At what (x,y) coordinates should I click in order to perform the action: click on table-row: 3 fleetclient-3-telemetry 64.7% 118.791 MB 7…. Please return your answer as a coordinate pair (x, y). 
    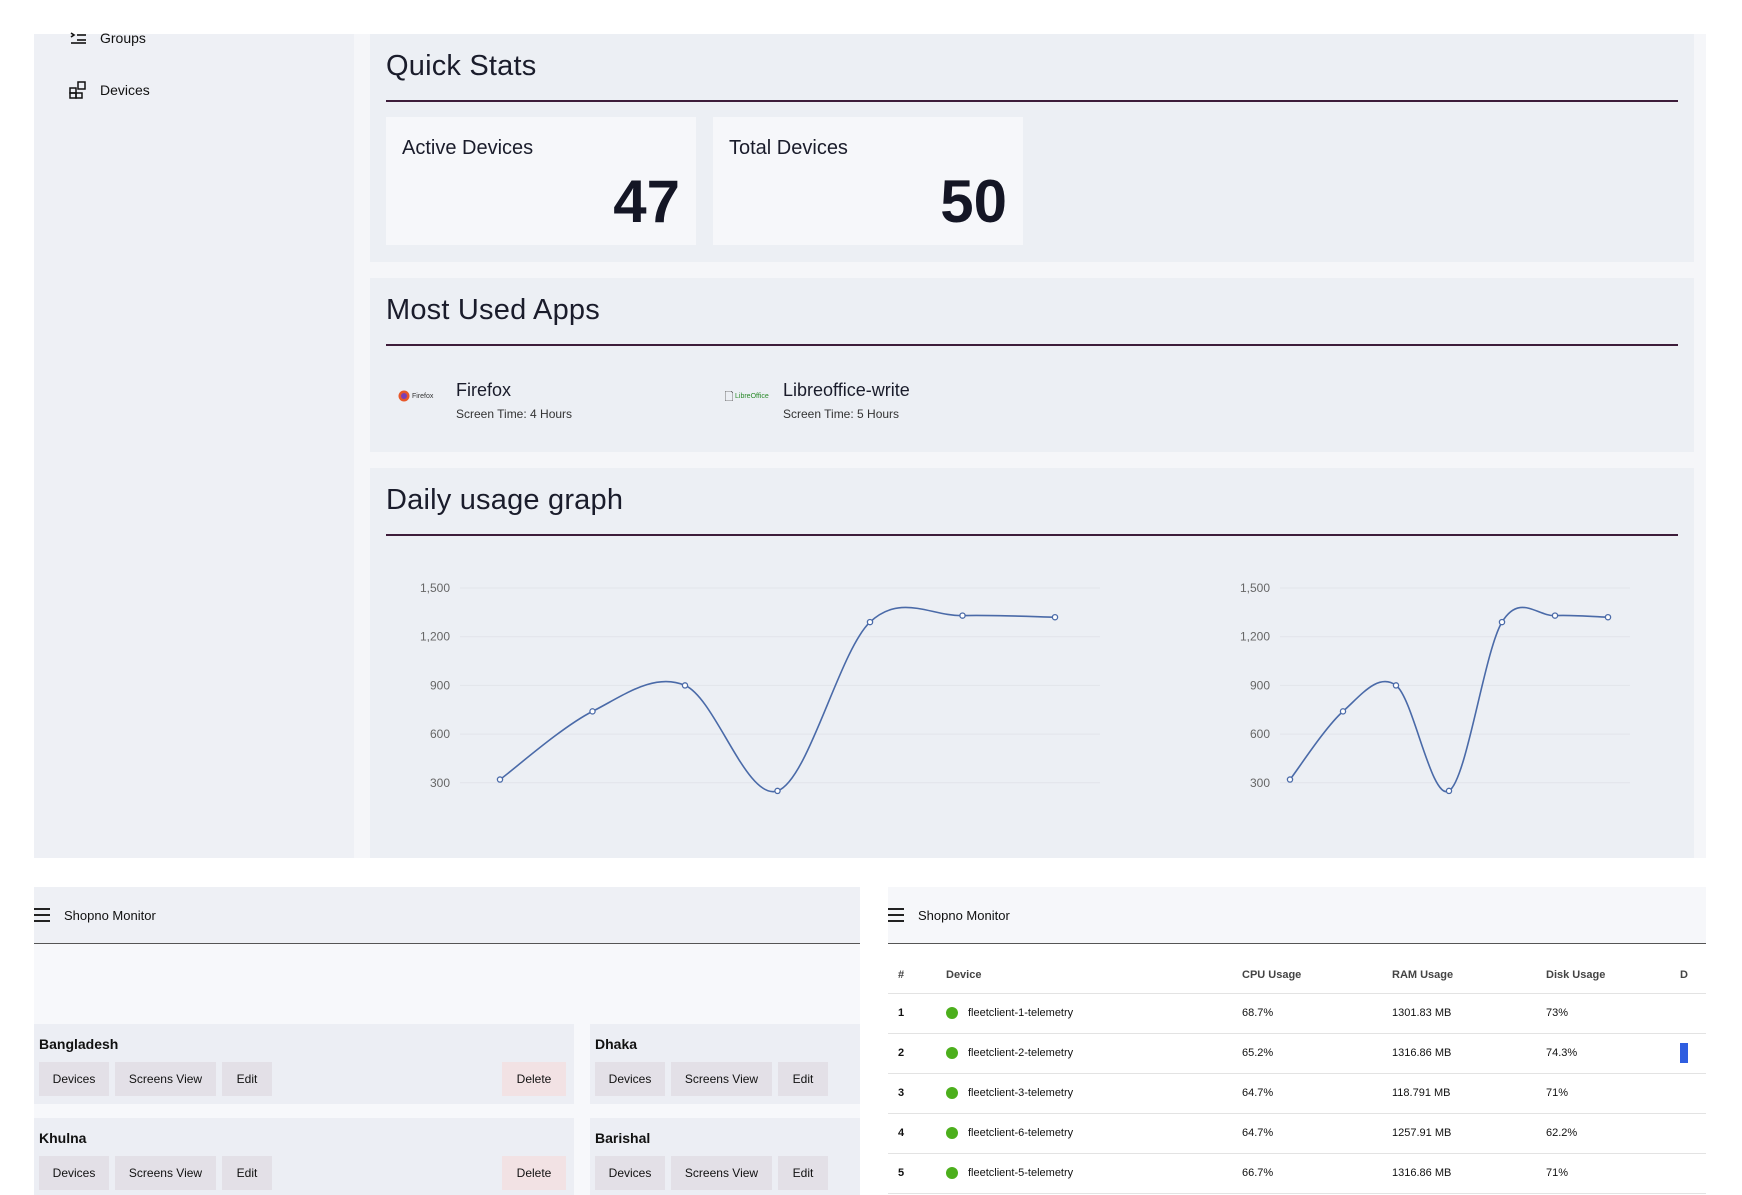
    Looking at the image, I should click on (1297, 1093).